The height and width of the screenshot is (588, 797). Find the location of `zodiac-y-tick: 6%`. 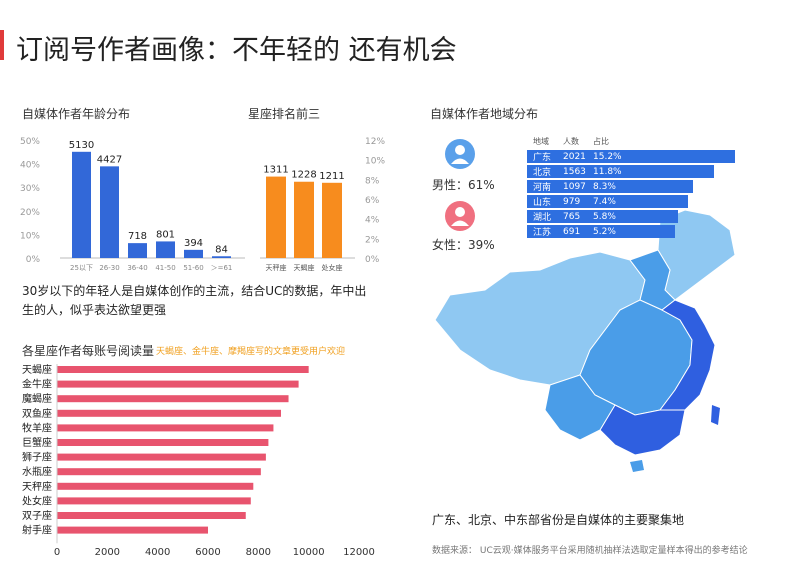

zodiac-y-tick: 6% is located at coordinates (372, 201).